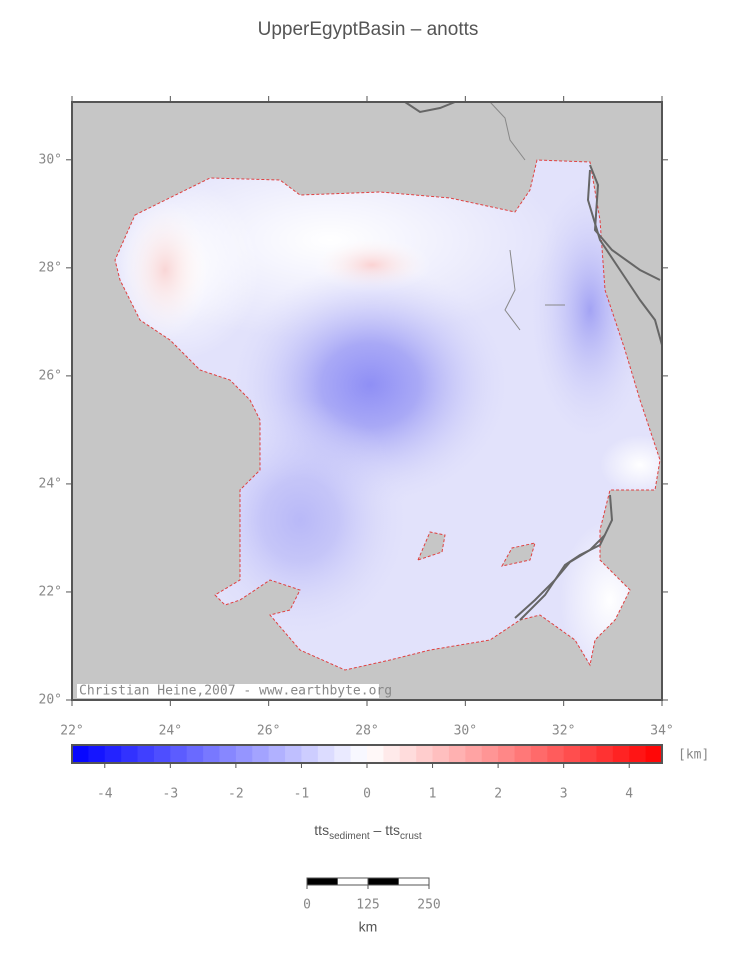 The width and height of the screenshot is (731, 955). Describe the element at coordinates (465, 731) in the screenshot. I see `x-tick-label: 30°` at that location.